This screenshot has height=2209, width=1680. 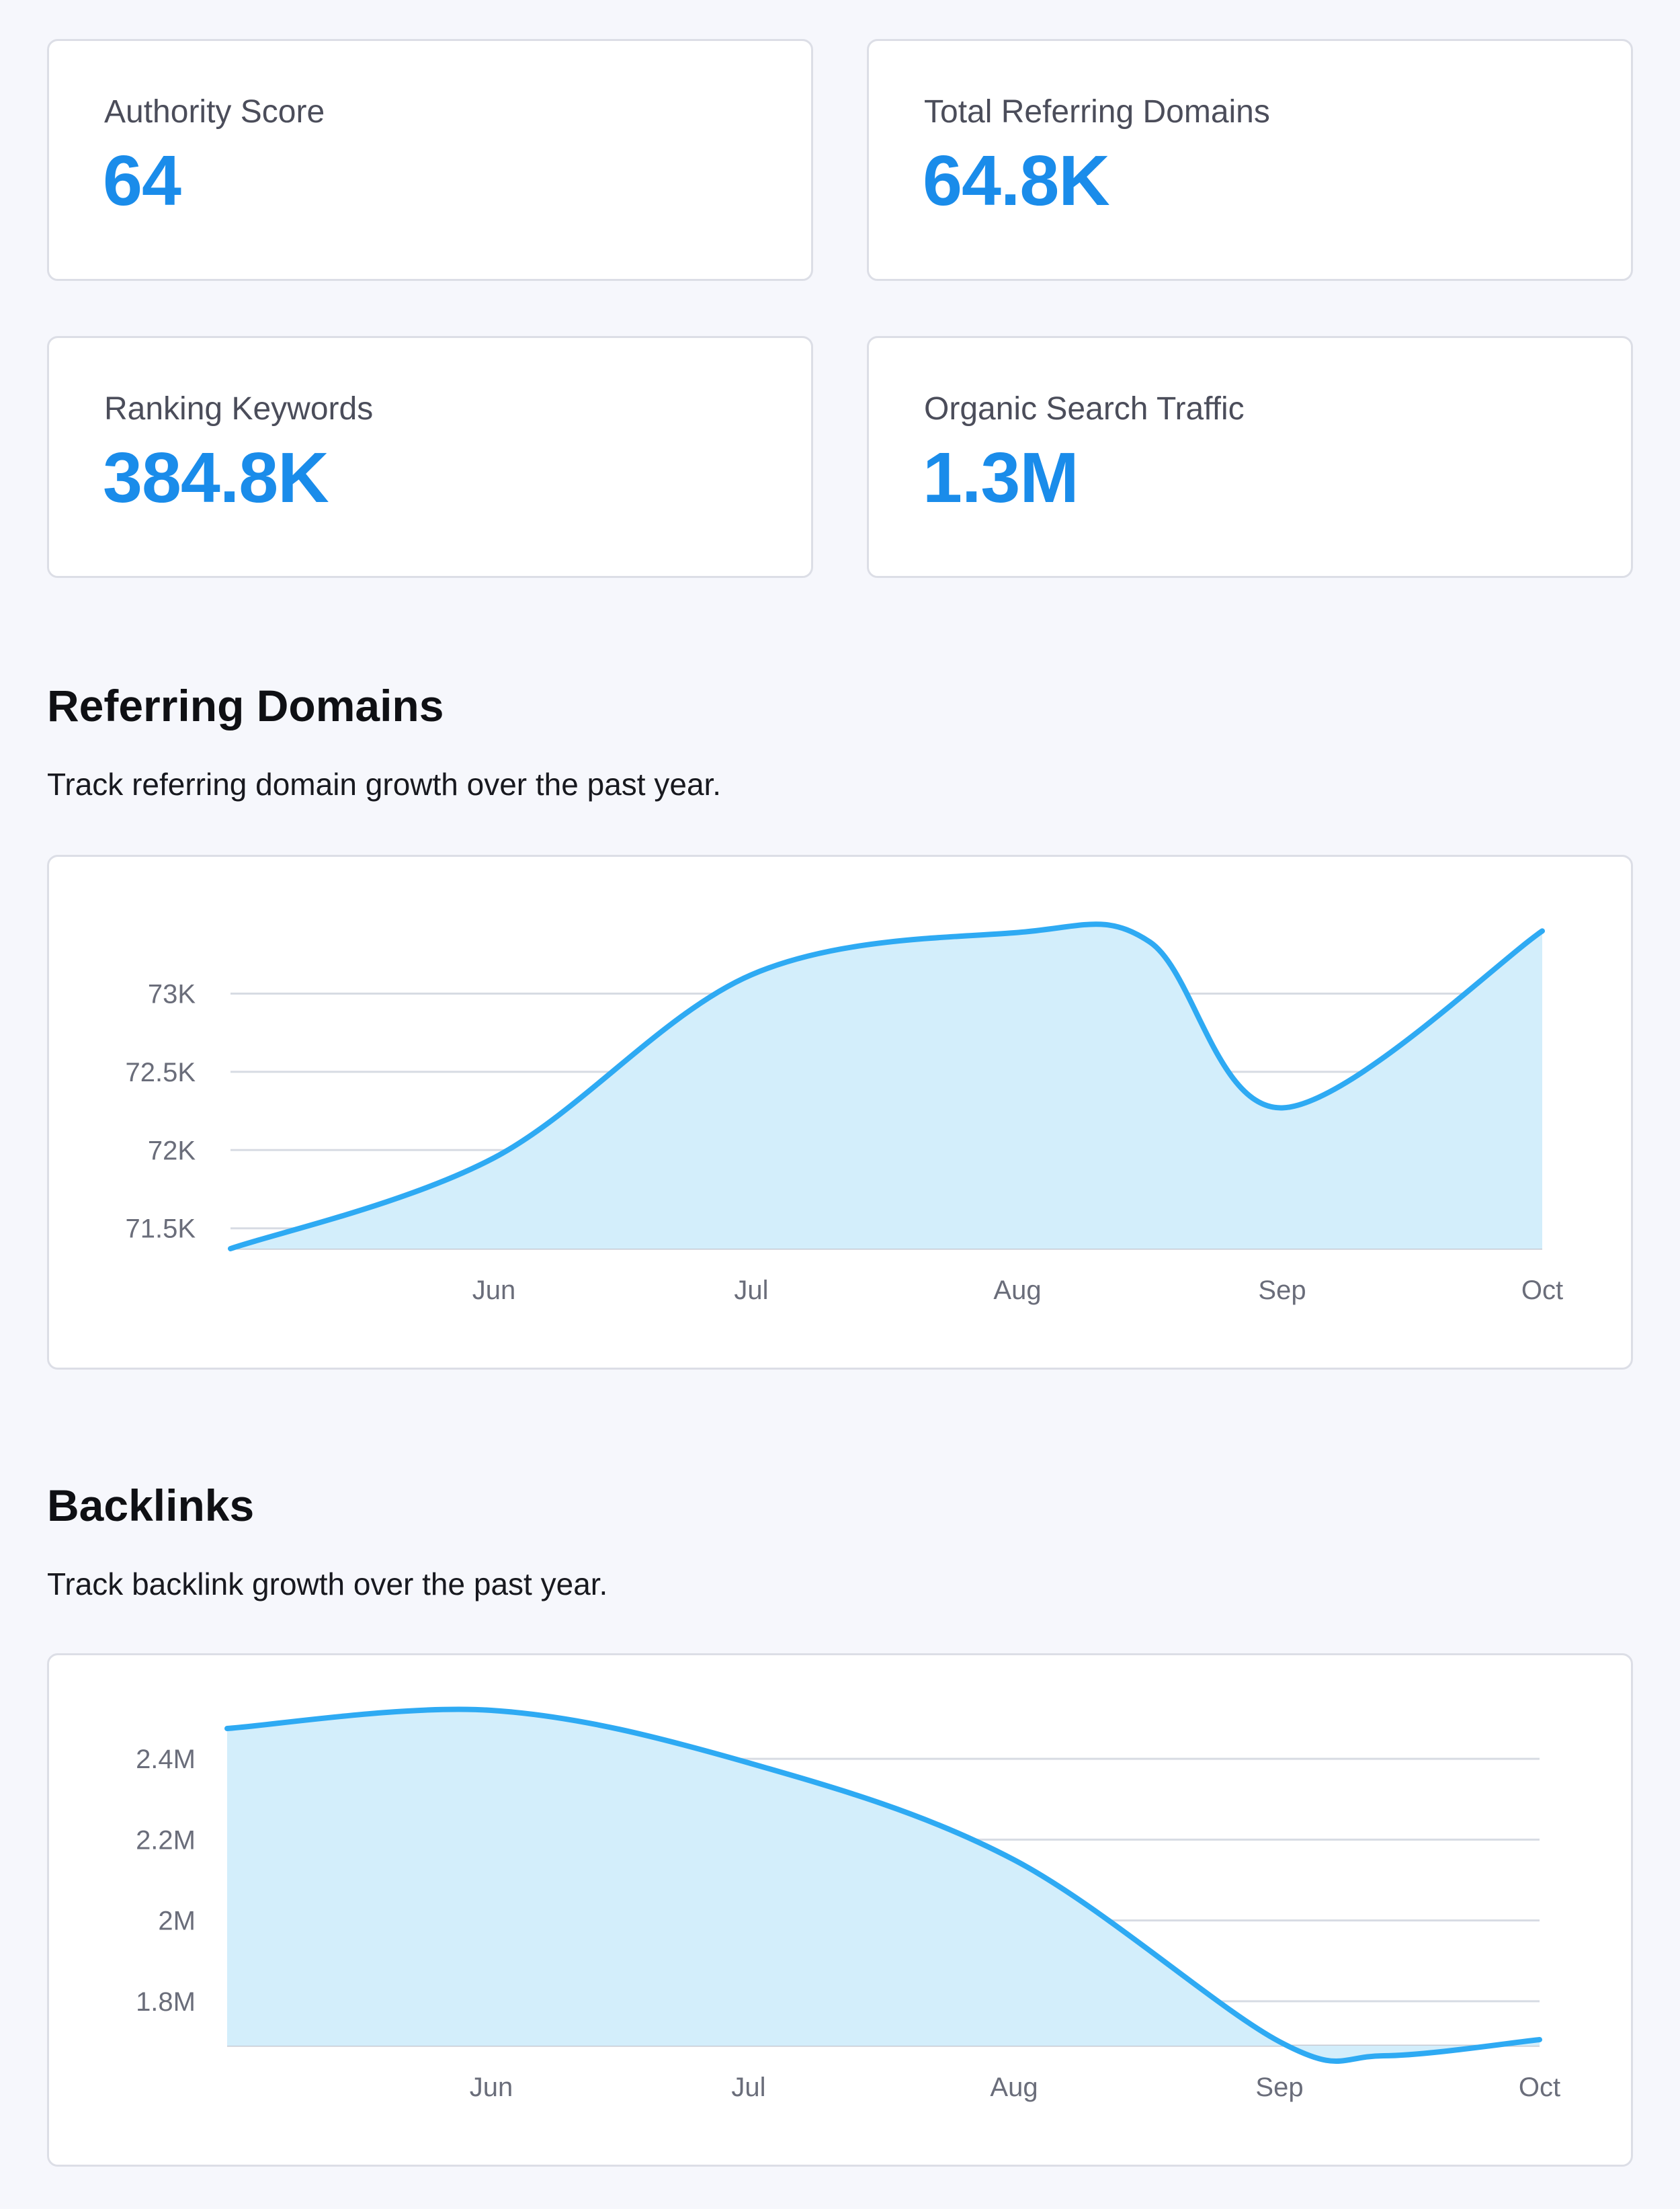 I want to click on backlinks-title: Backlinks, so click(x=151, y=1505).